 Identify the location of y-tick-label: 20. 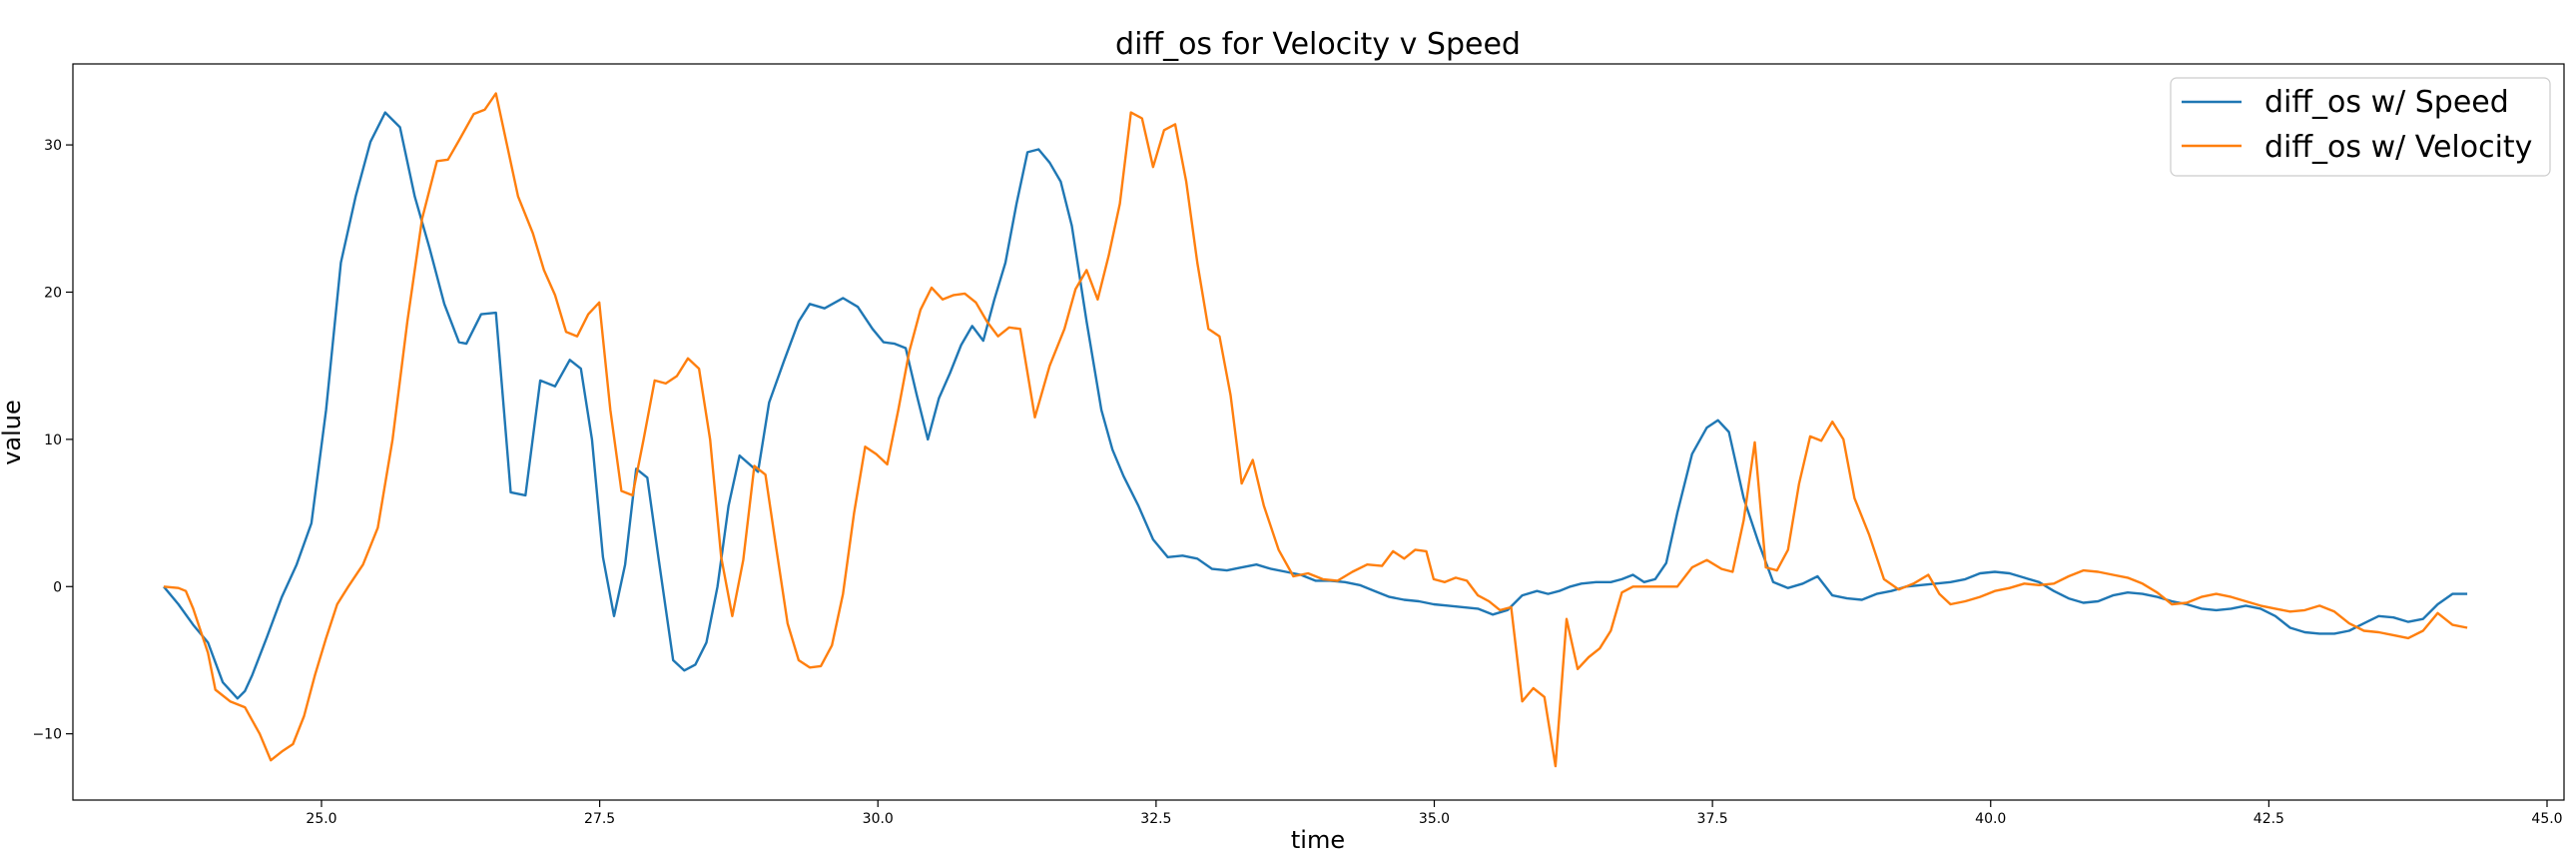
(53, 293).